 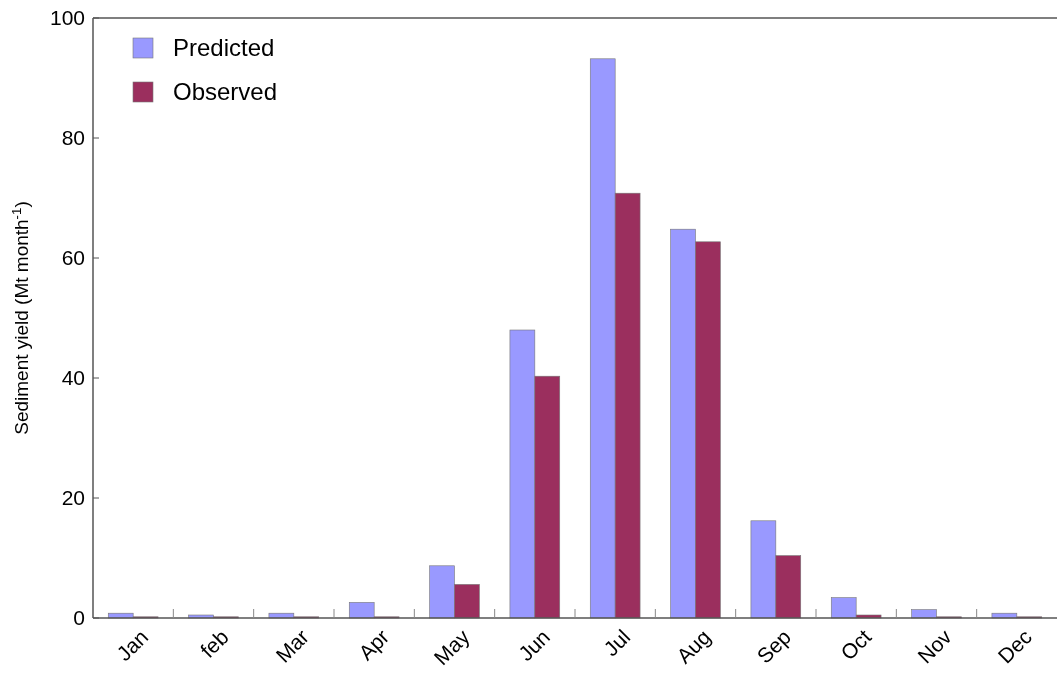 What do you see at coordinates (132, 645) in the screenshot?
I see `x-tick-label: Jan` at bounding box center [132, 645].